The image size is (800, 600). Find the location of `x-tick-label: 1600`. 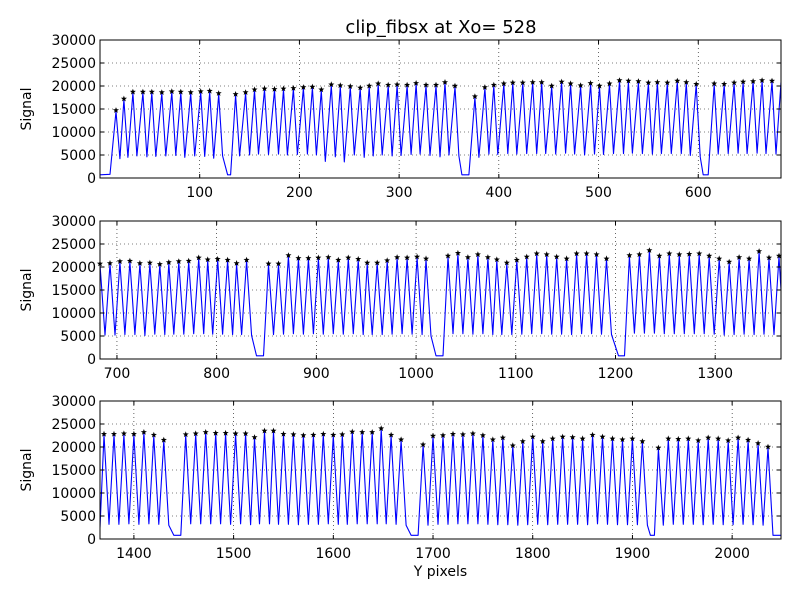

x-tick-label: 1600 is located at coordinates (333, 554).